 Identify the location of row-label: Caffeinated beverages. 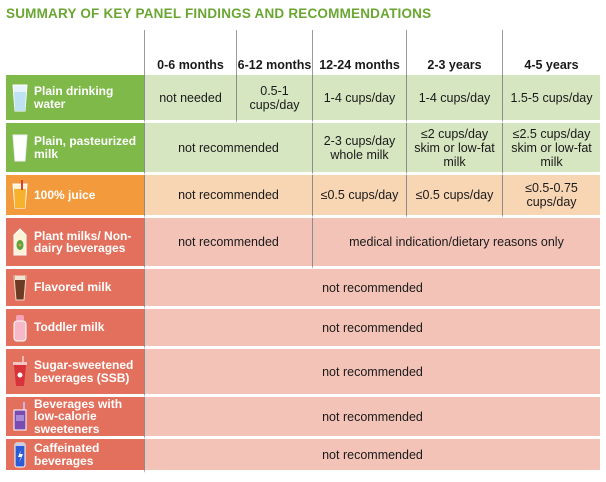
(75, 456).